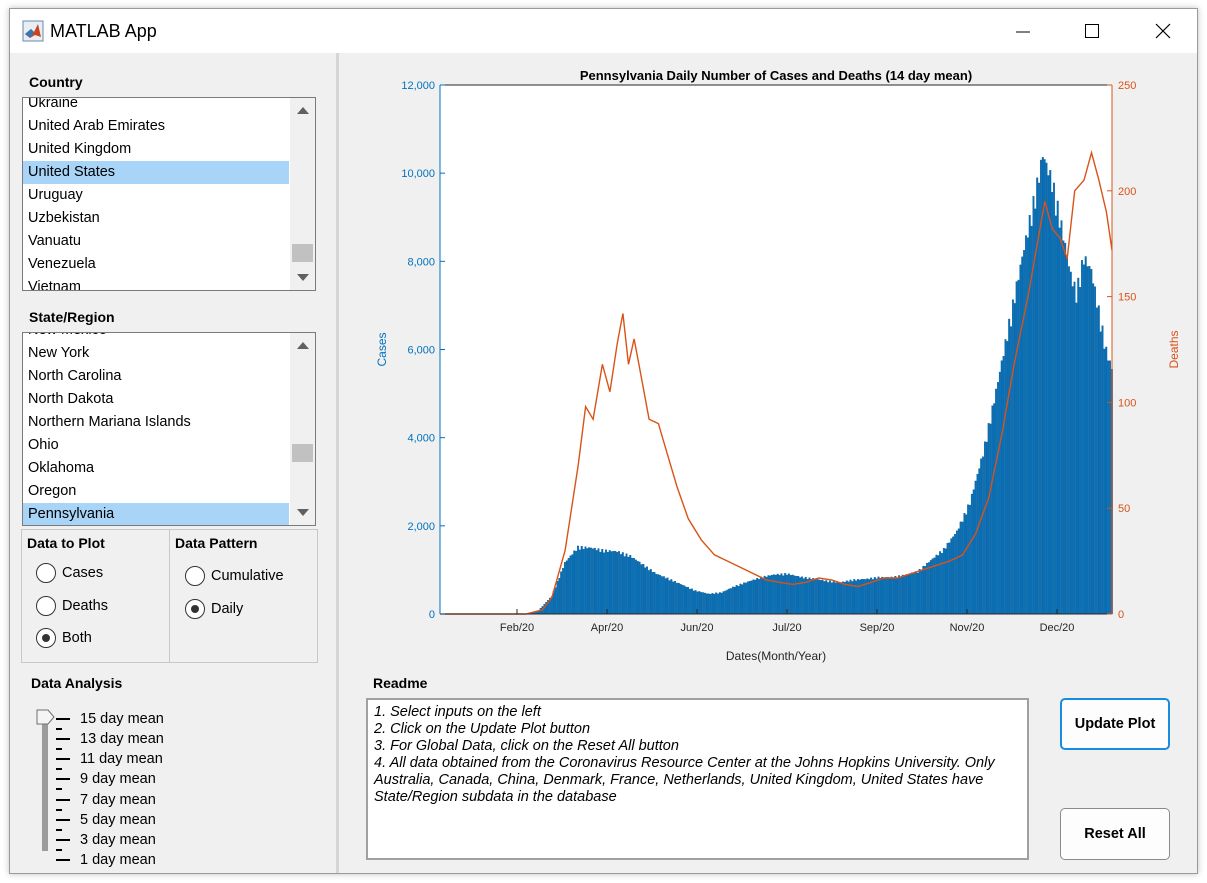  What do you see at coordinates (214, 609) in the screenshot?
I see `radio-daily: Daily` at bounding box center [214, 609].